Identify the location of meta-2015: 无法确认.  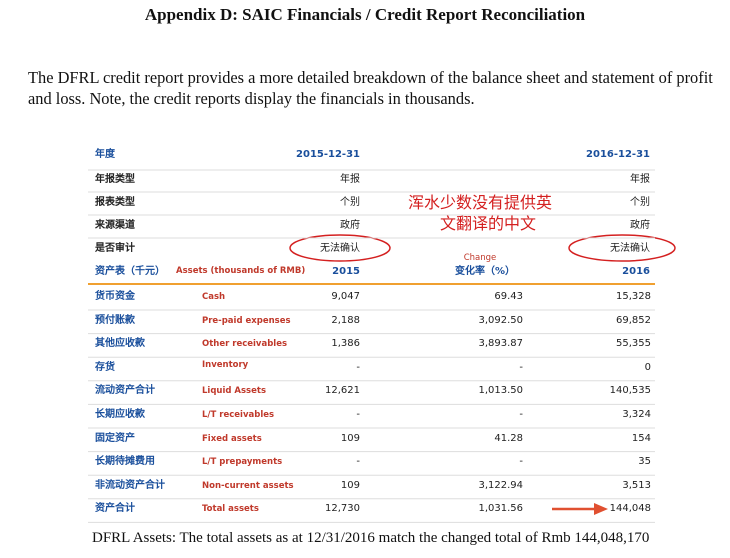
(340, 248).